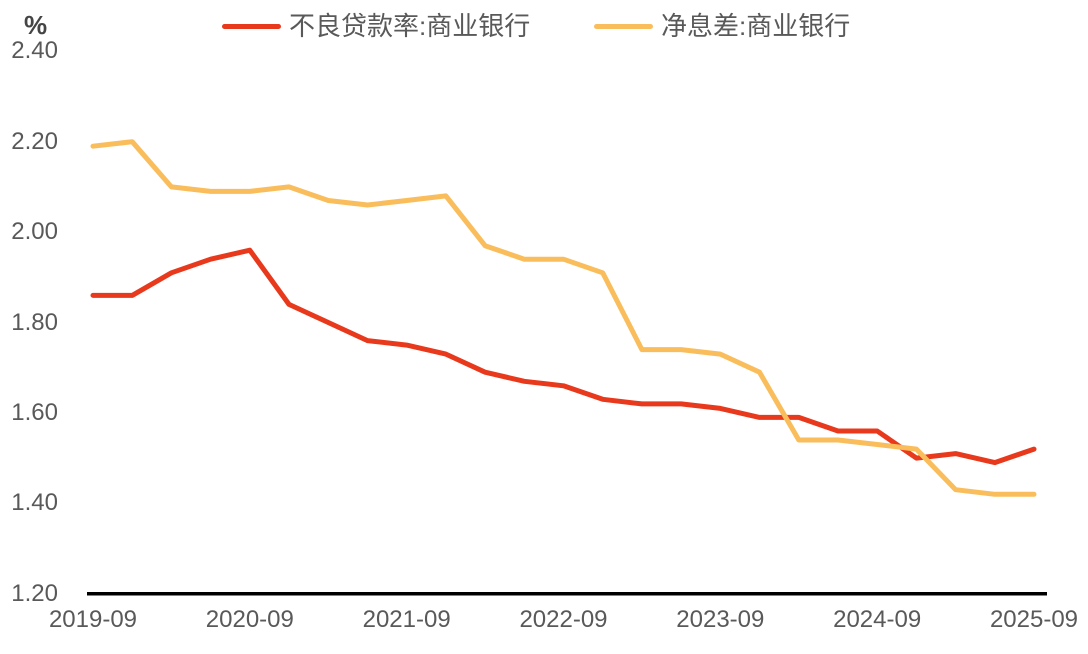 The height and width of the screenshot is (654, 1088). I want to click on x-tick-label: 2020-09, so click(249, 619).